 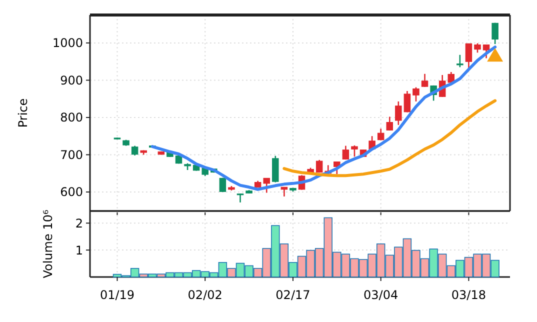 What do you see at coordinates (67, 43) in the screenshot?
I see `y-tick-label: 1000` at bounding box center [67, 43].